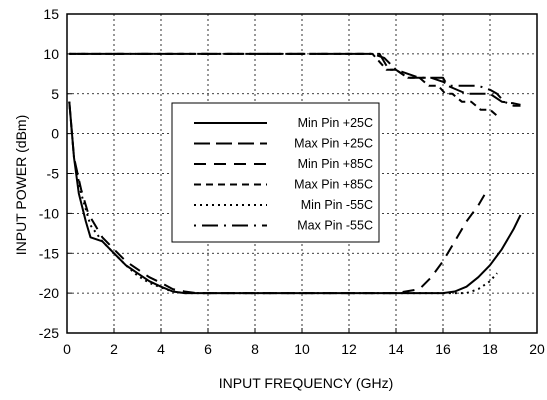 The image size is (547, 400). Describe the element at coordinates (114, 349) in the screenshot. I see `x-tick-label: 2` at that location.